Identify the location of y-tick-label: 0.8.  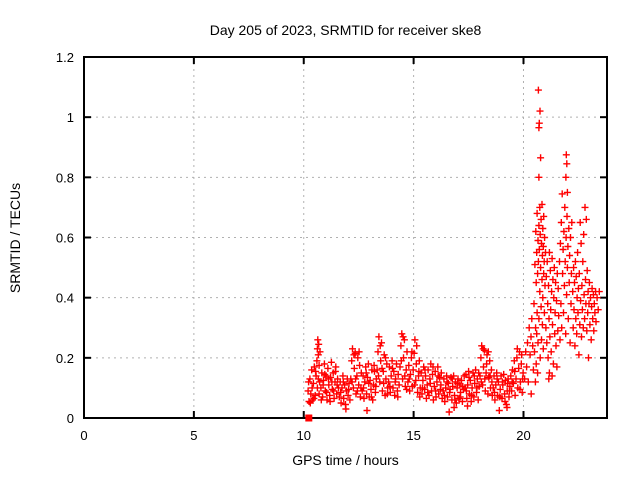
(65, 177).